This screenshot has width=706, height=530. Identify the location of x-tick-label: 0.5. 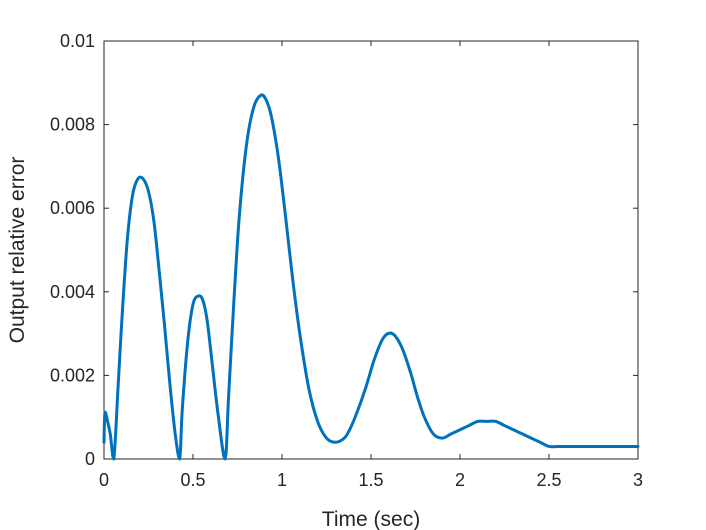
(192, 480).